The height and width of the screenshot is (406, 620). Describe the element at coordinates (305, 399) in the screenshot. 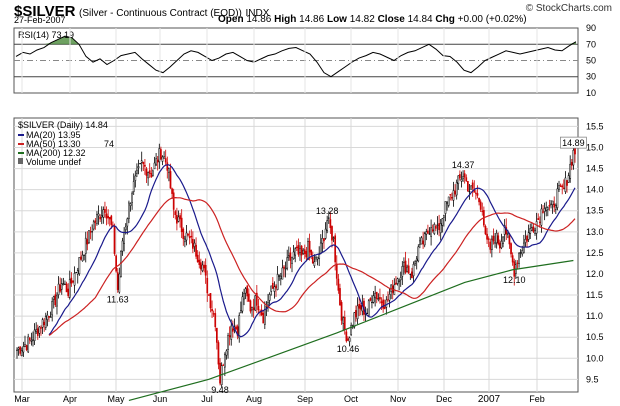

I see `x-tick-label: Sep` at that location.